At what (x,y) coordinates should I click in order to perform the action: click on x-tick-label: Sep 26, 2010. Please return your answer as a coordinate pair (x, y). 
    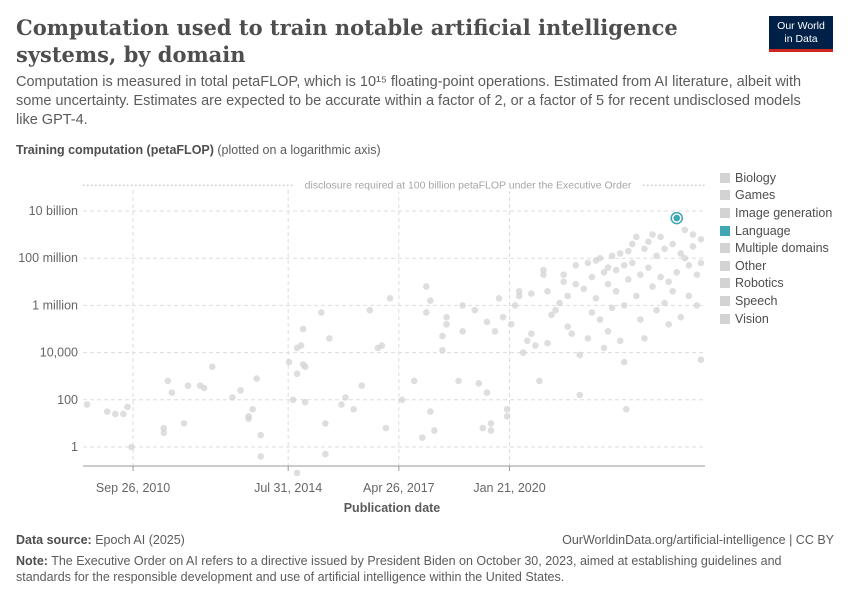
    Looking at the image, I should click on (133, 488).